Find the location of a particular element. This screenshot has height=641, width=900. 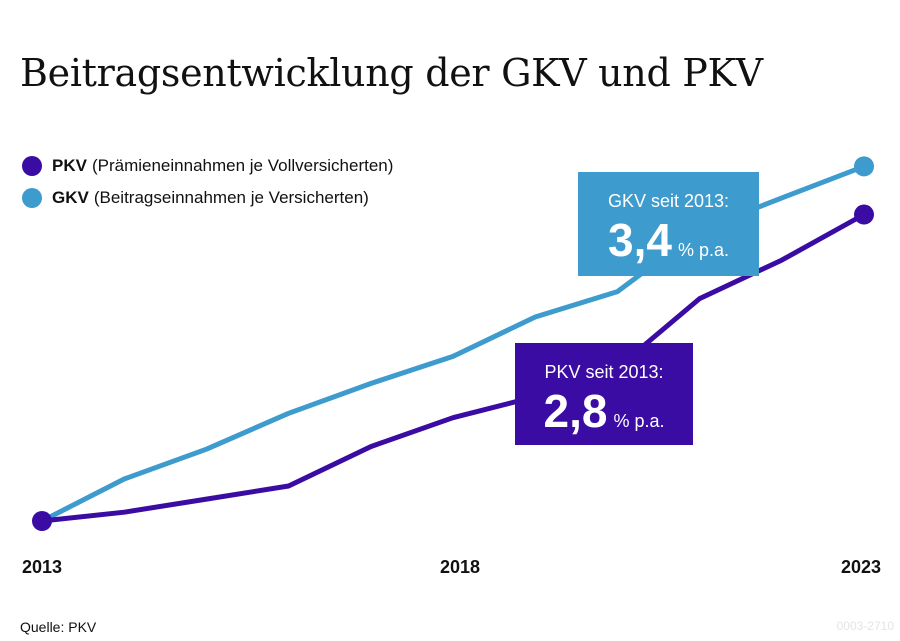

legend-marker-pkv is located at coordinates (32, 166).